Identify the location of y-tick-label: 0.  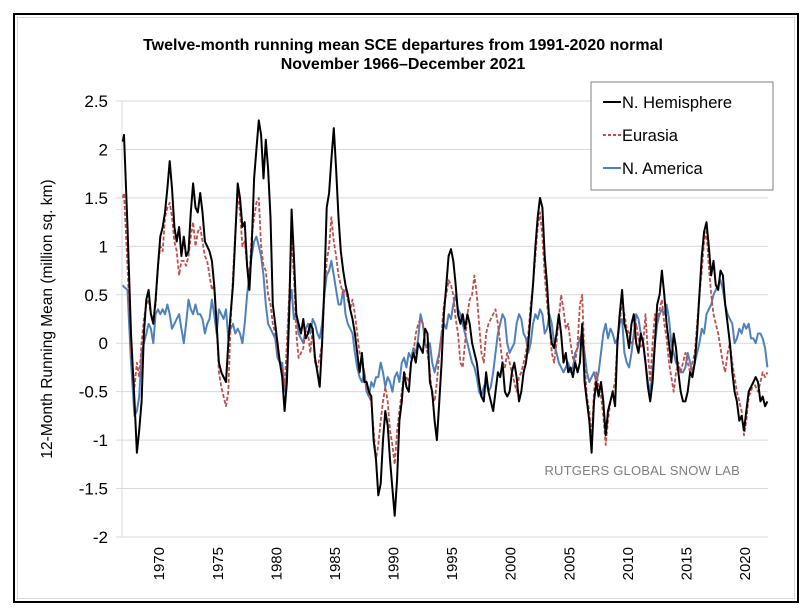
(103, 343).